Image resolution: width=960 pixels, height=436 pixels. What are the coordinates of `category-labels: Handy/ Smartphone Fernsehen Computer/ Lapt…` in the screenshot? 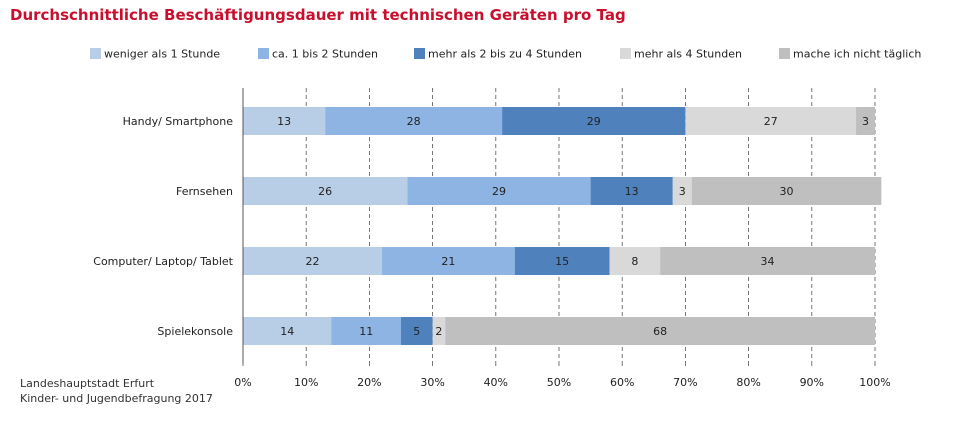 It's located at (163, 226).